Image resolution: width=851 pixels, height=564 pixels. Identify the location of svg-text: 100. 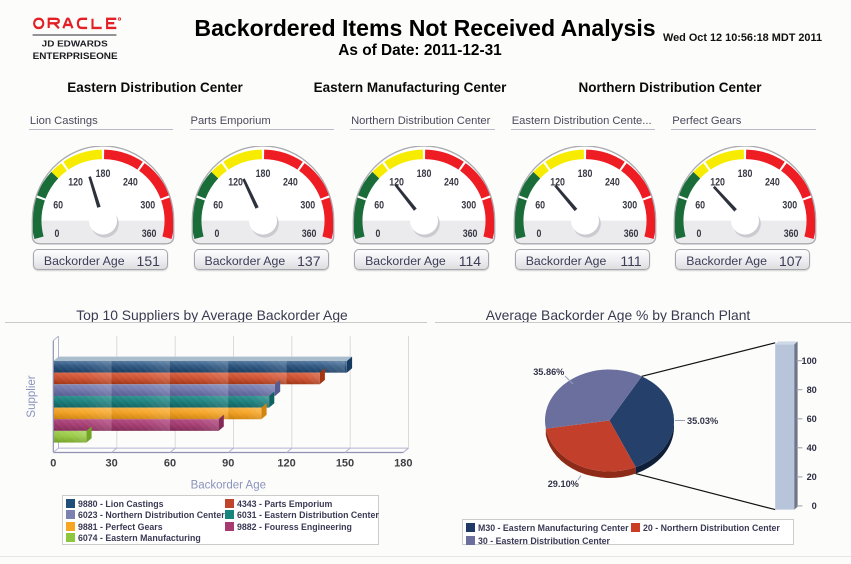
(808, 361).